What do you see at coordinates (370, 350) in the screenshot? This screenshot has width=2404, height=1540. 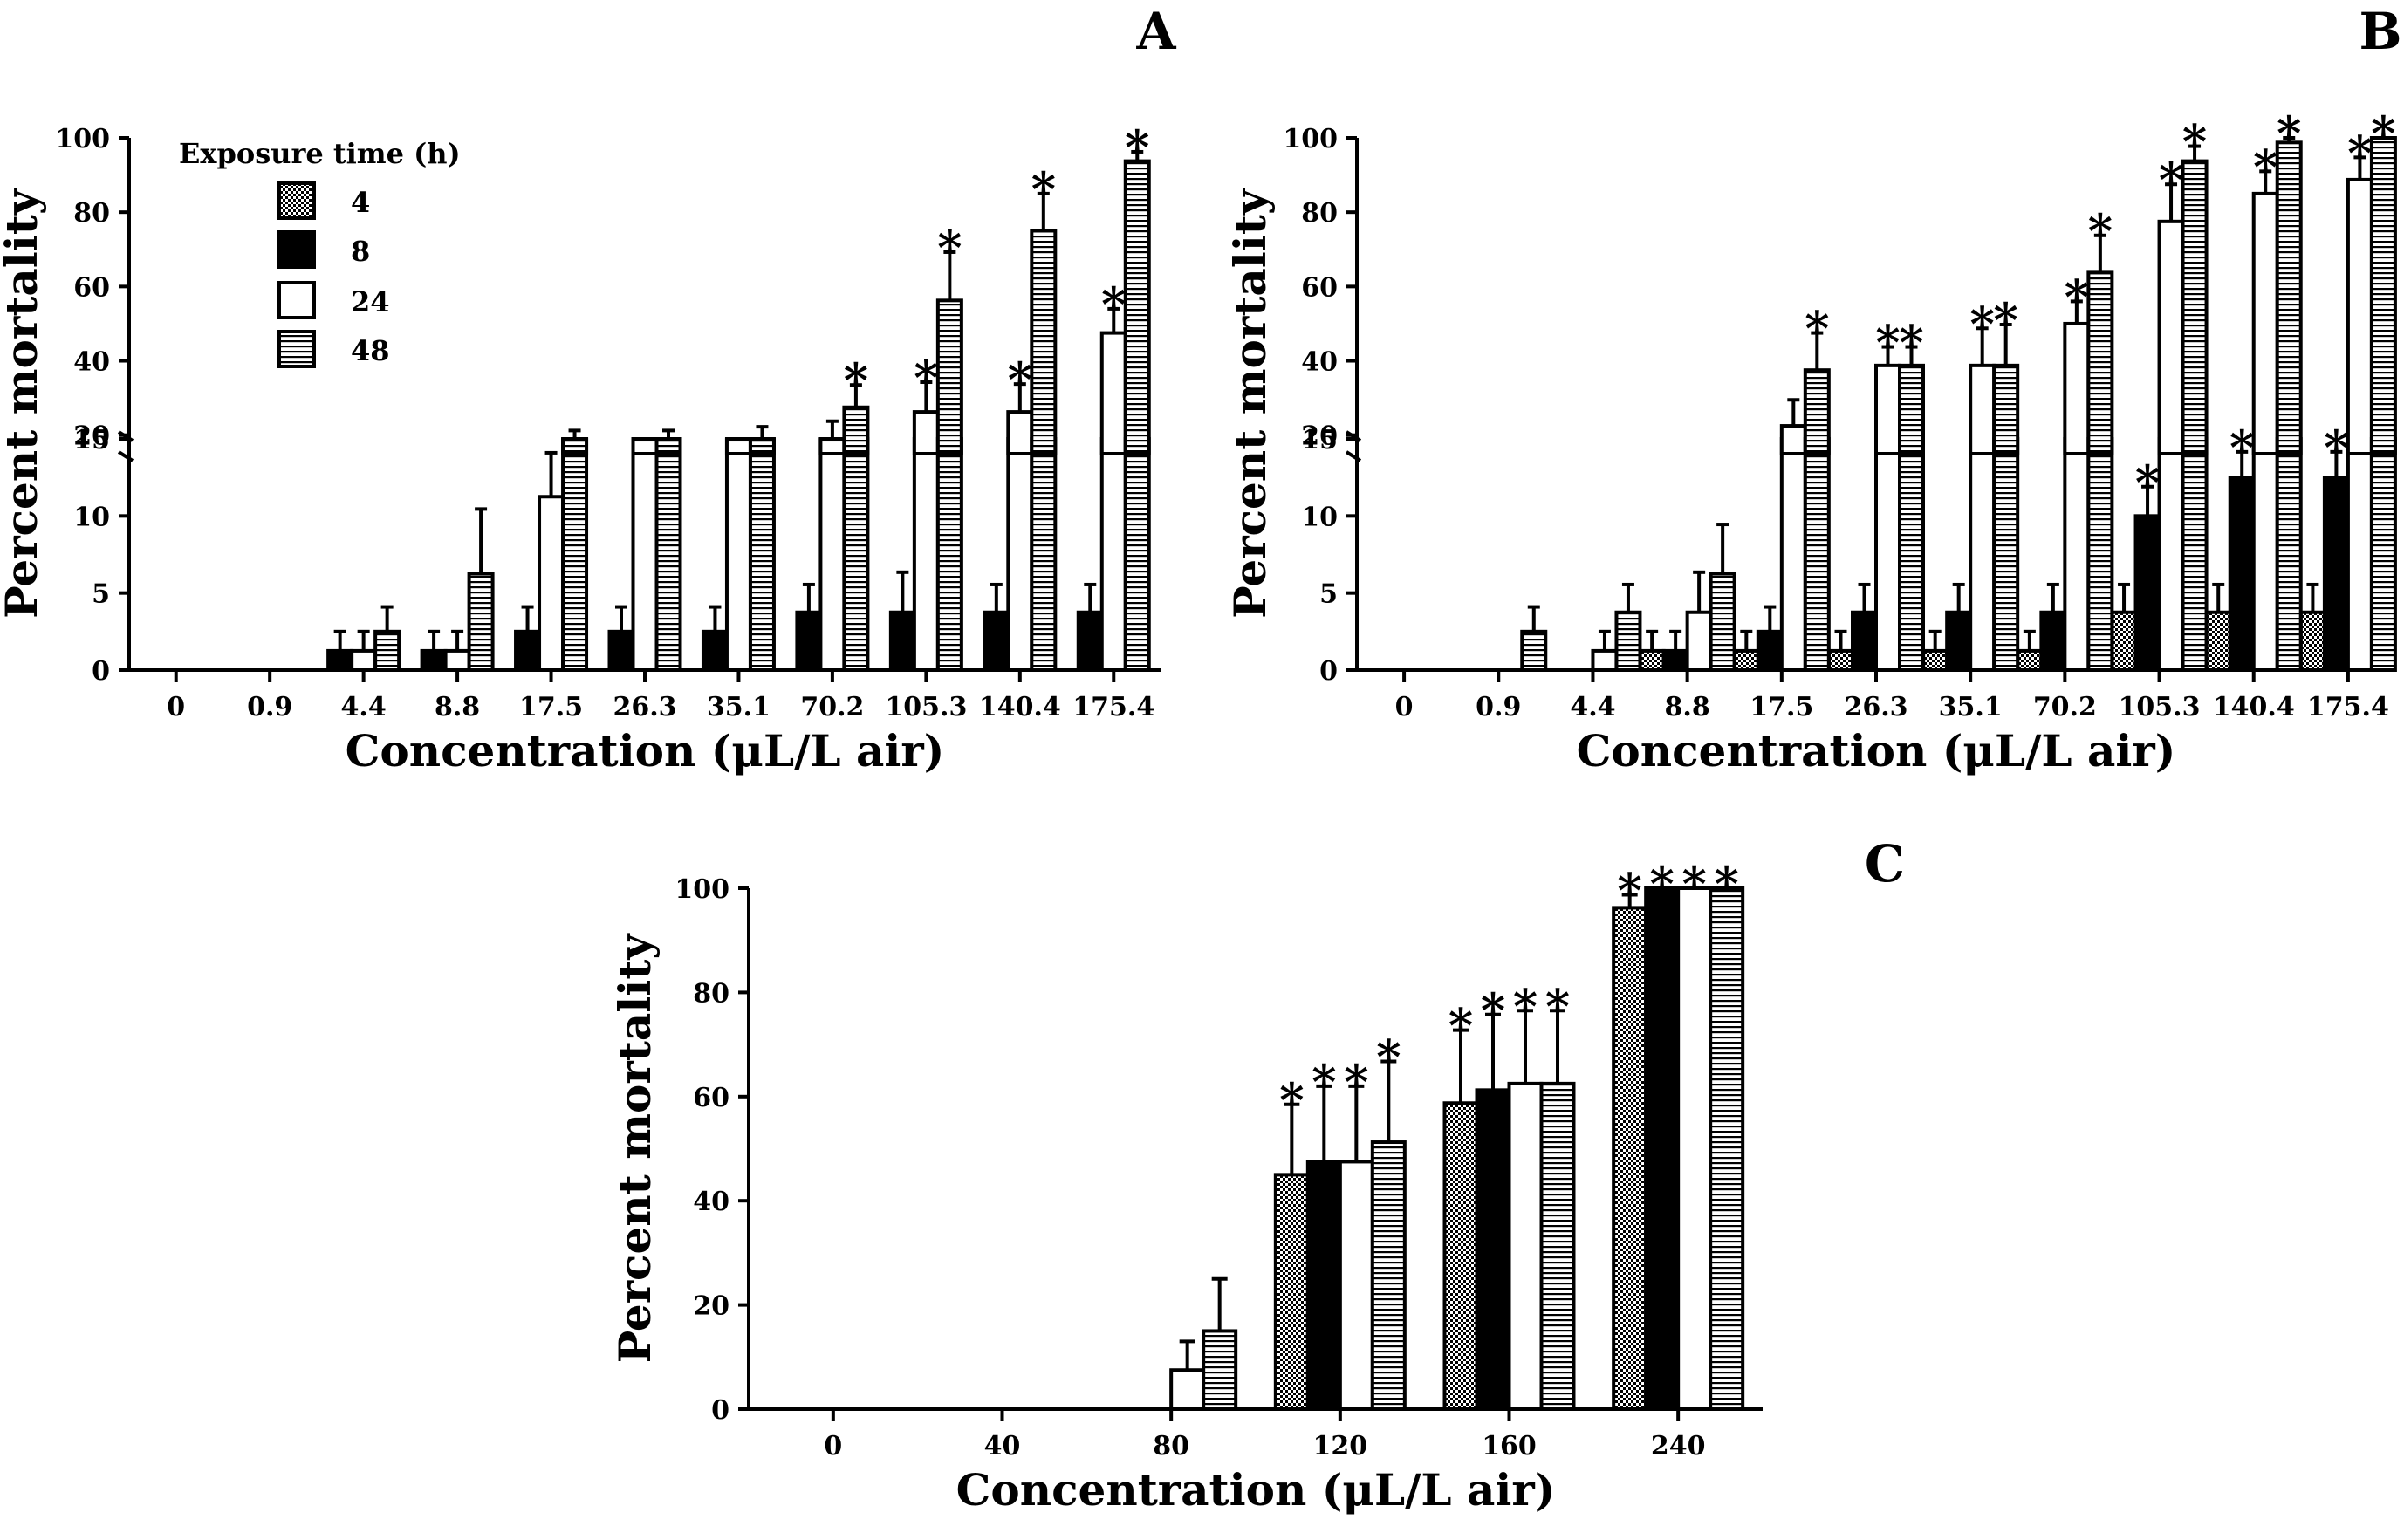 I see `legend-label-48: 48` at bounding box center [370, 350].